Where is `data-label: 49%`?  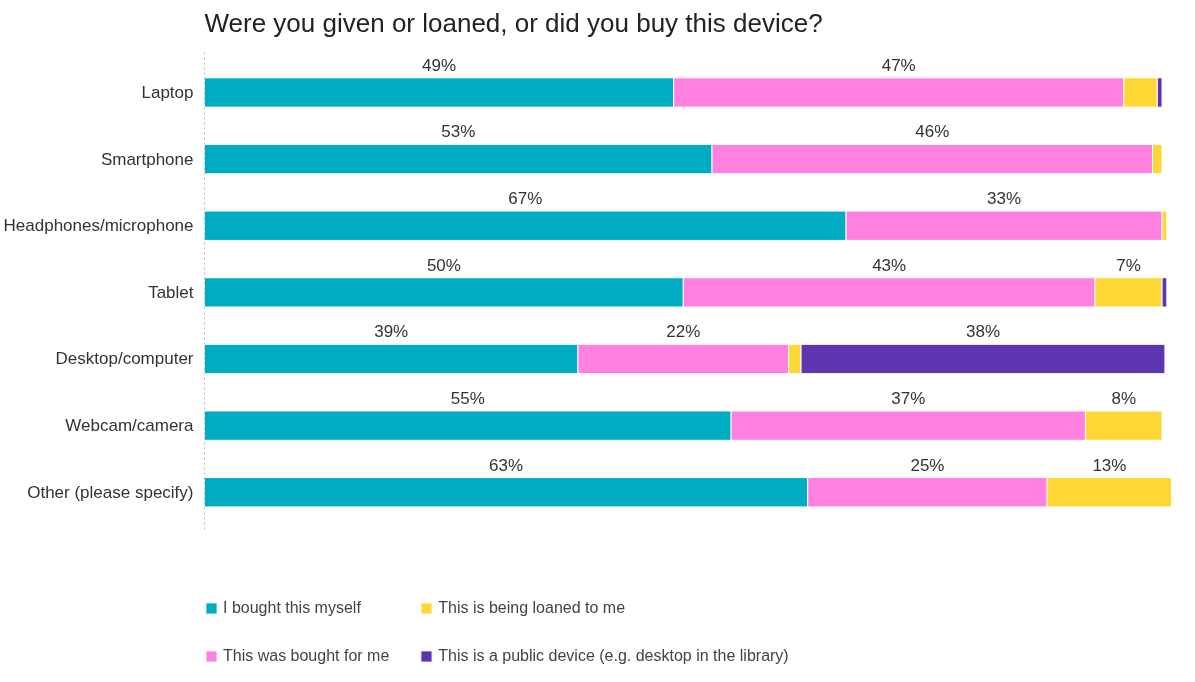 data-label: 49% is located at coordinates (439, 65).